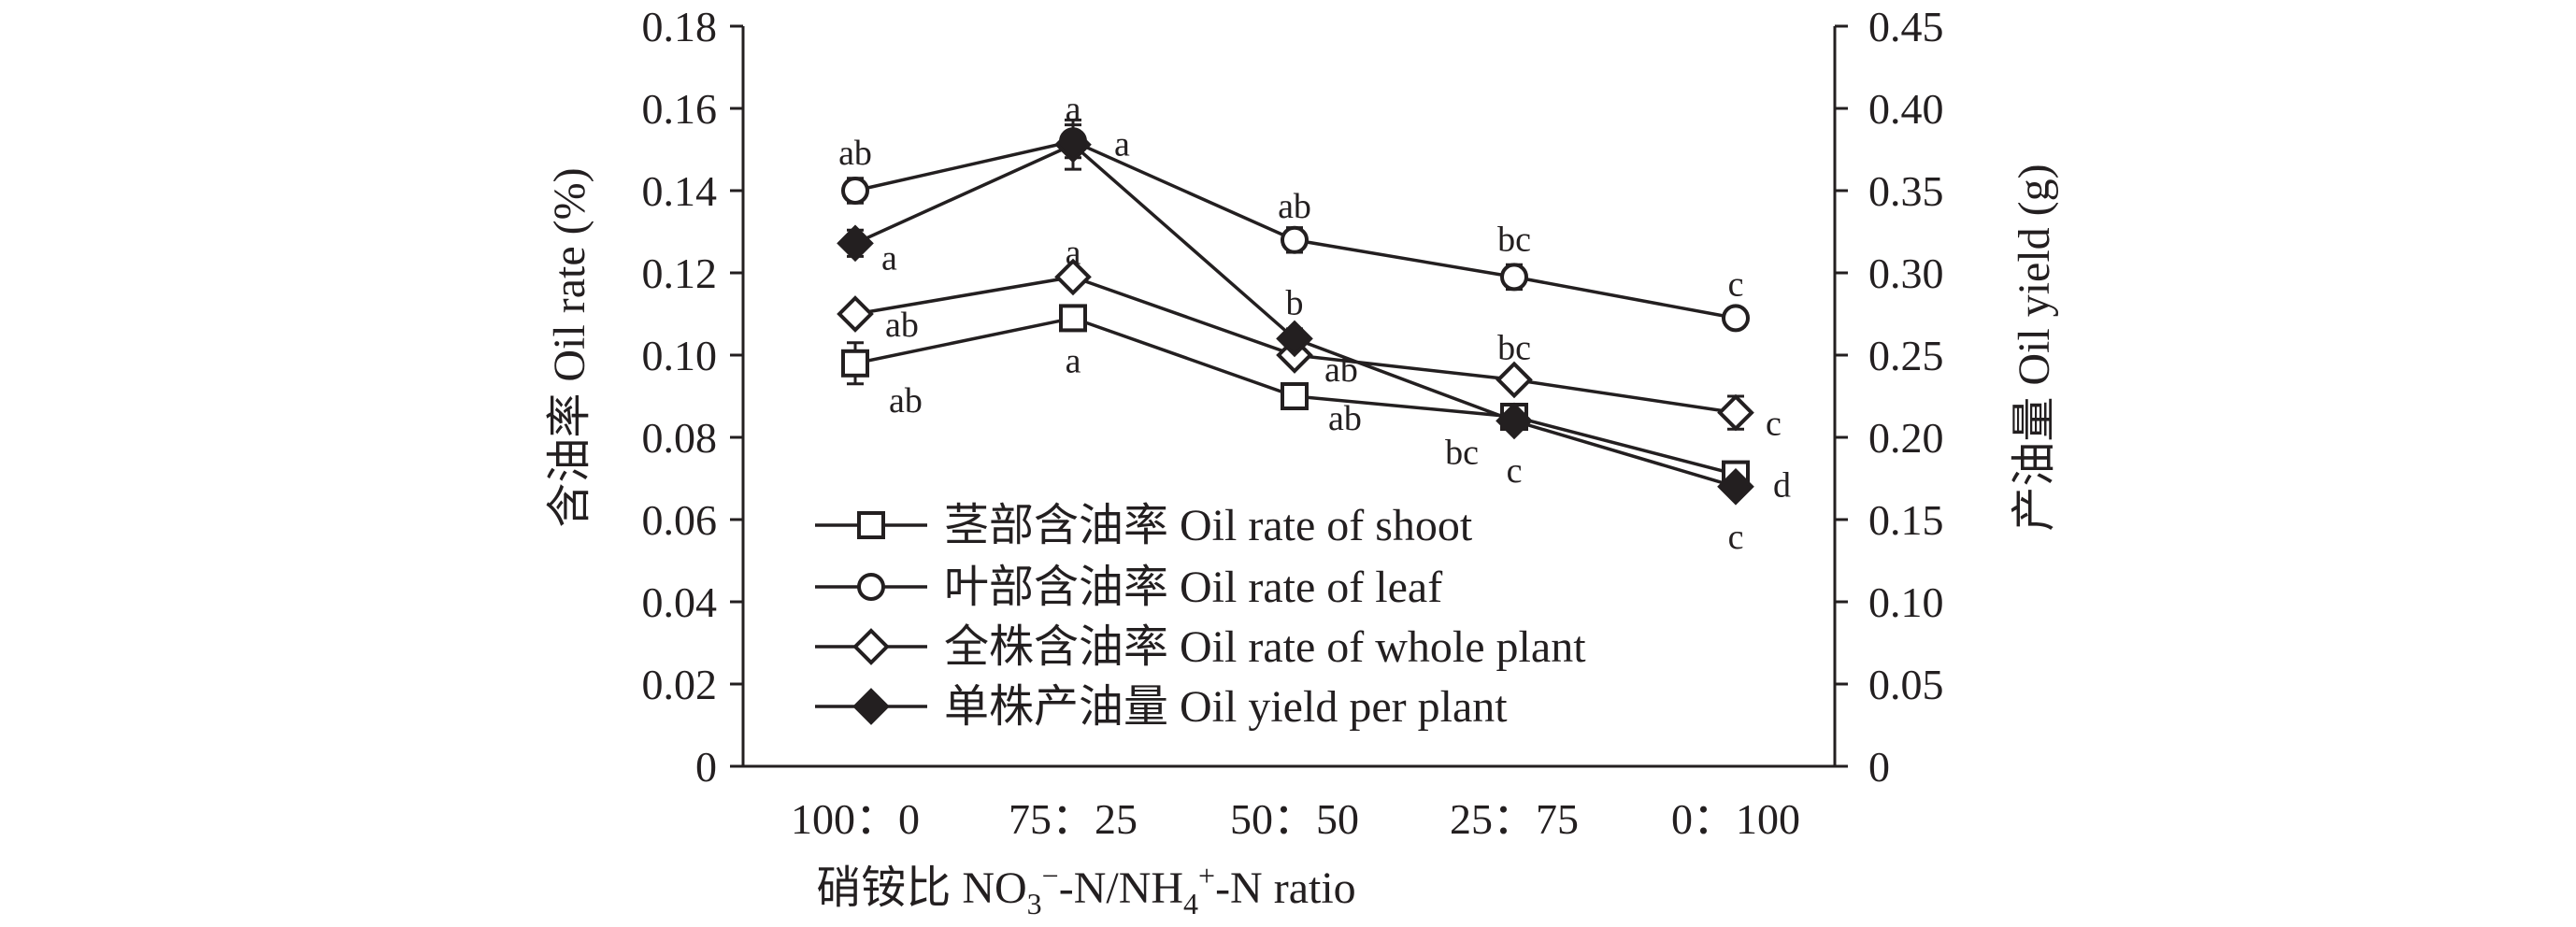 The height and width of the screenshot is (927, 2576). What do you see at coordinates (1206, 875) in the screenshot?
I see `x-axis-title-part: +` at bounding box center [1206, 875].